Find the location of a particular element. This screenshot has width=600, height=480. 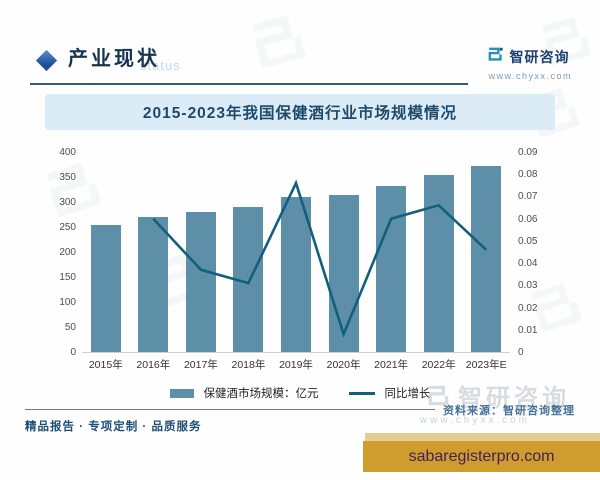

brand-logo-icon is located at coordinates (495, 57).